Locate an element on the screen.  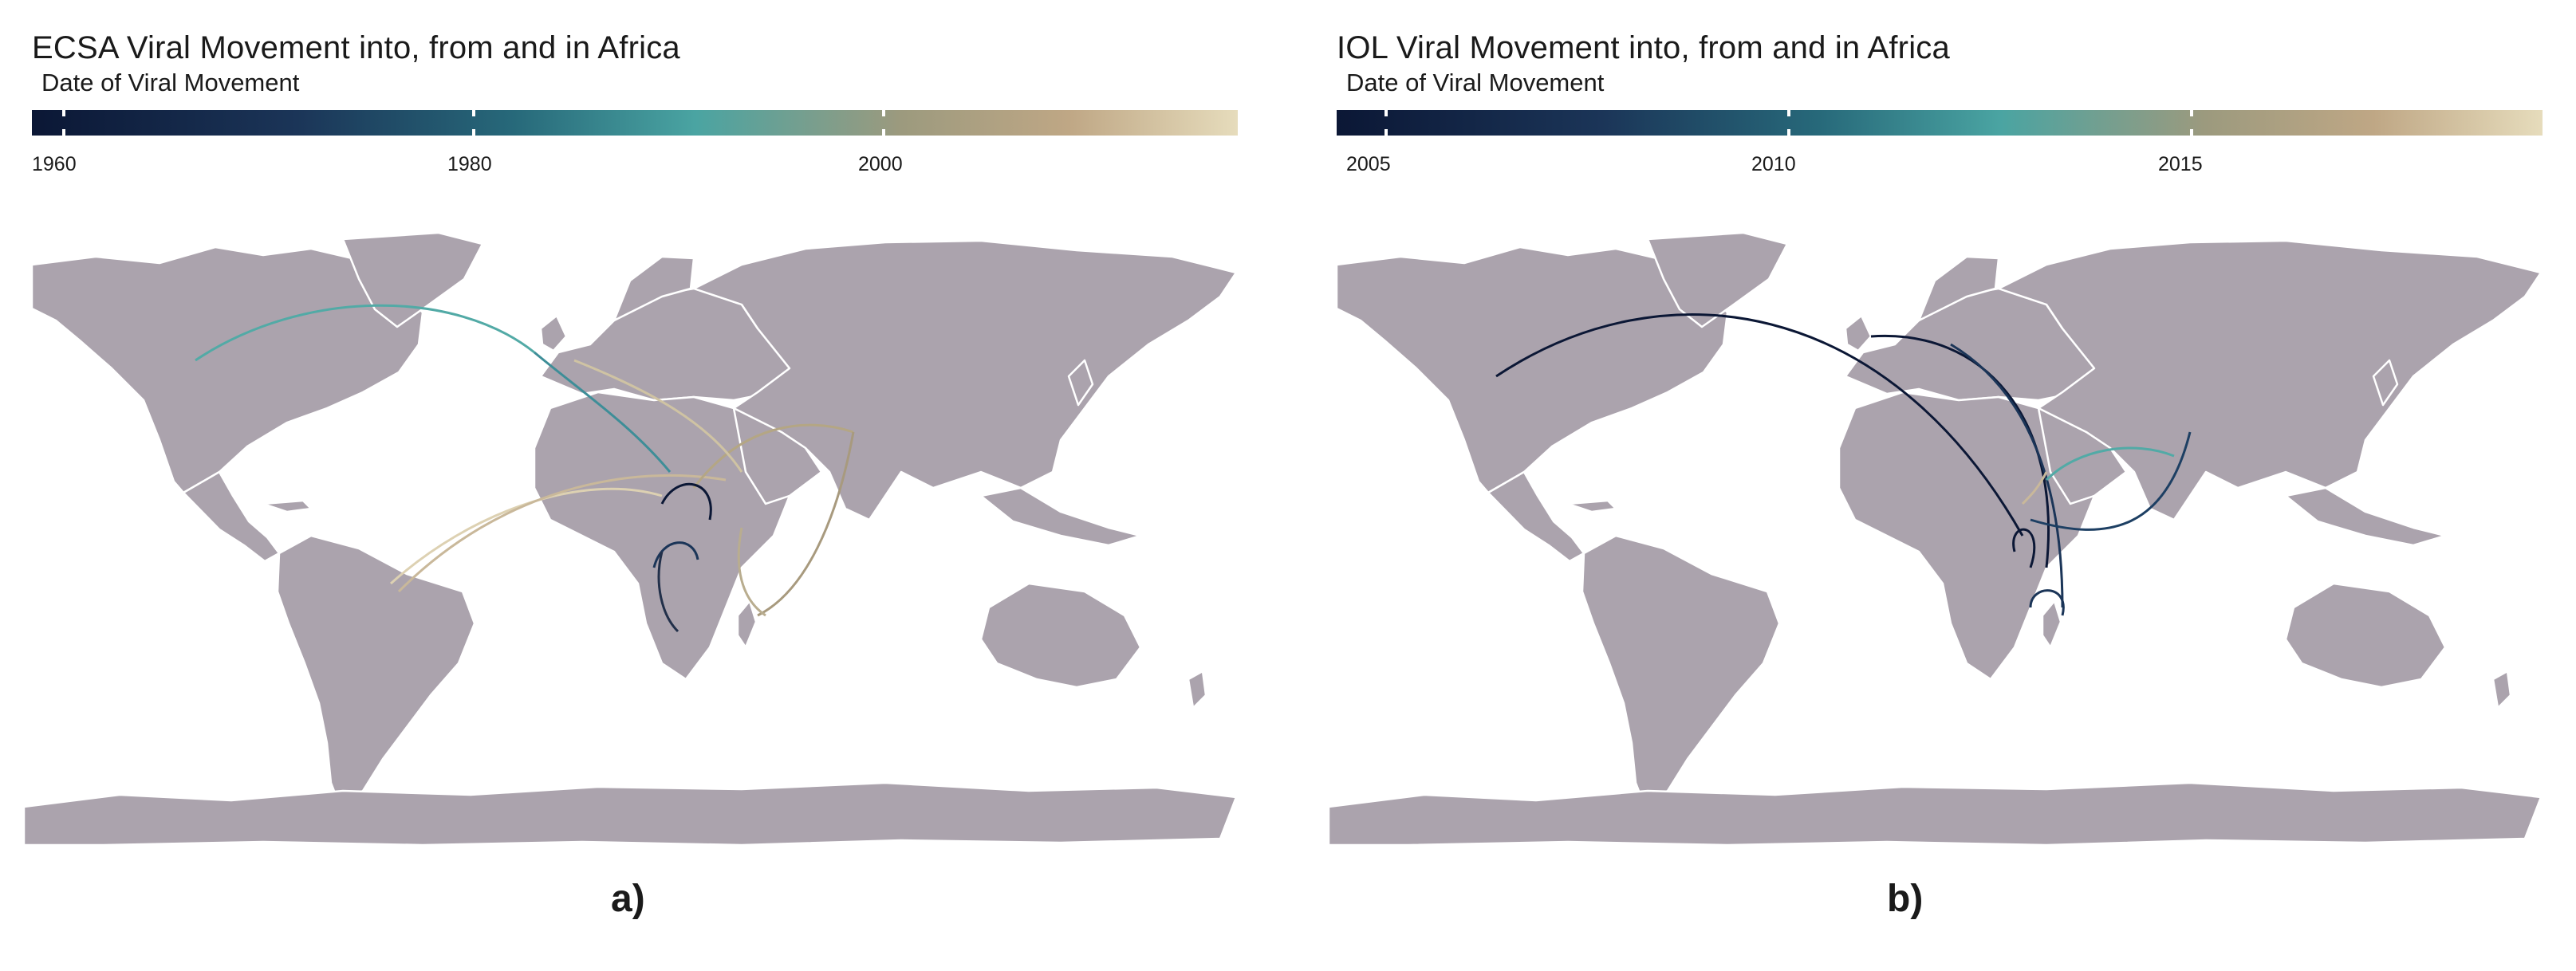
panel-b-route-east-africa-india is located at coordinates (2111, 481).